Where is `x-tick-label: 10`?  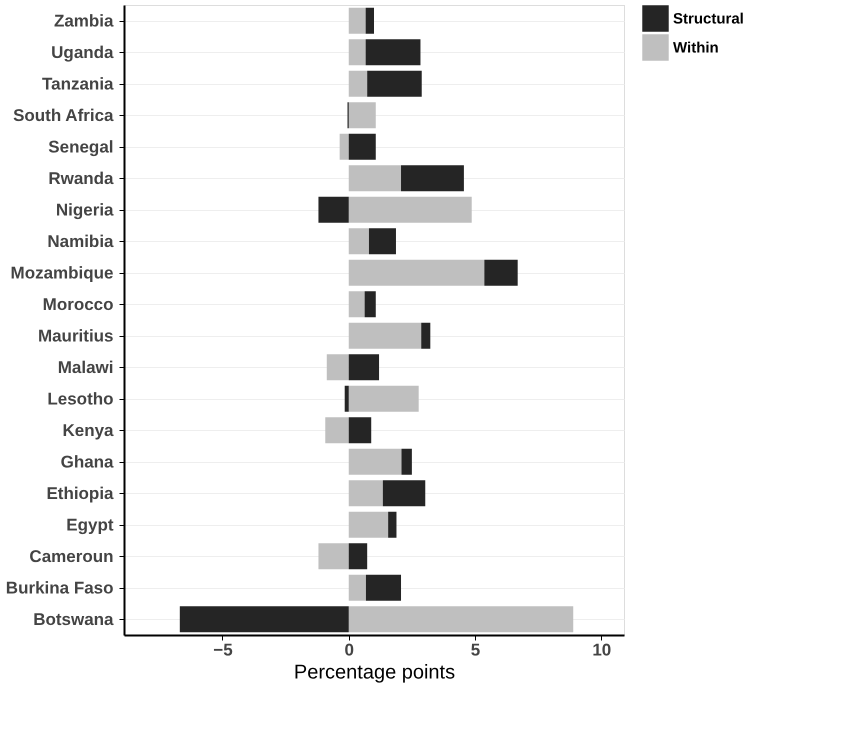
x-tick-label: 10 is located at coordinates (602, 650).